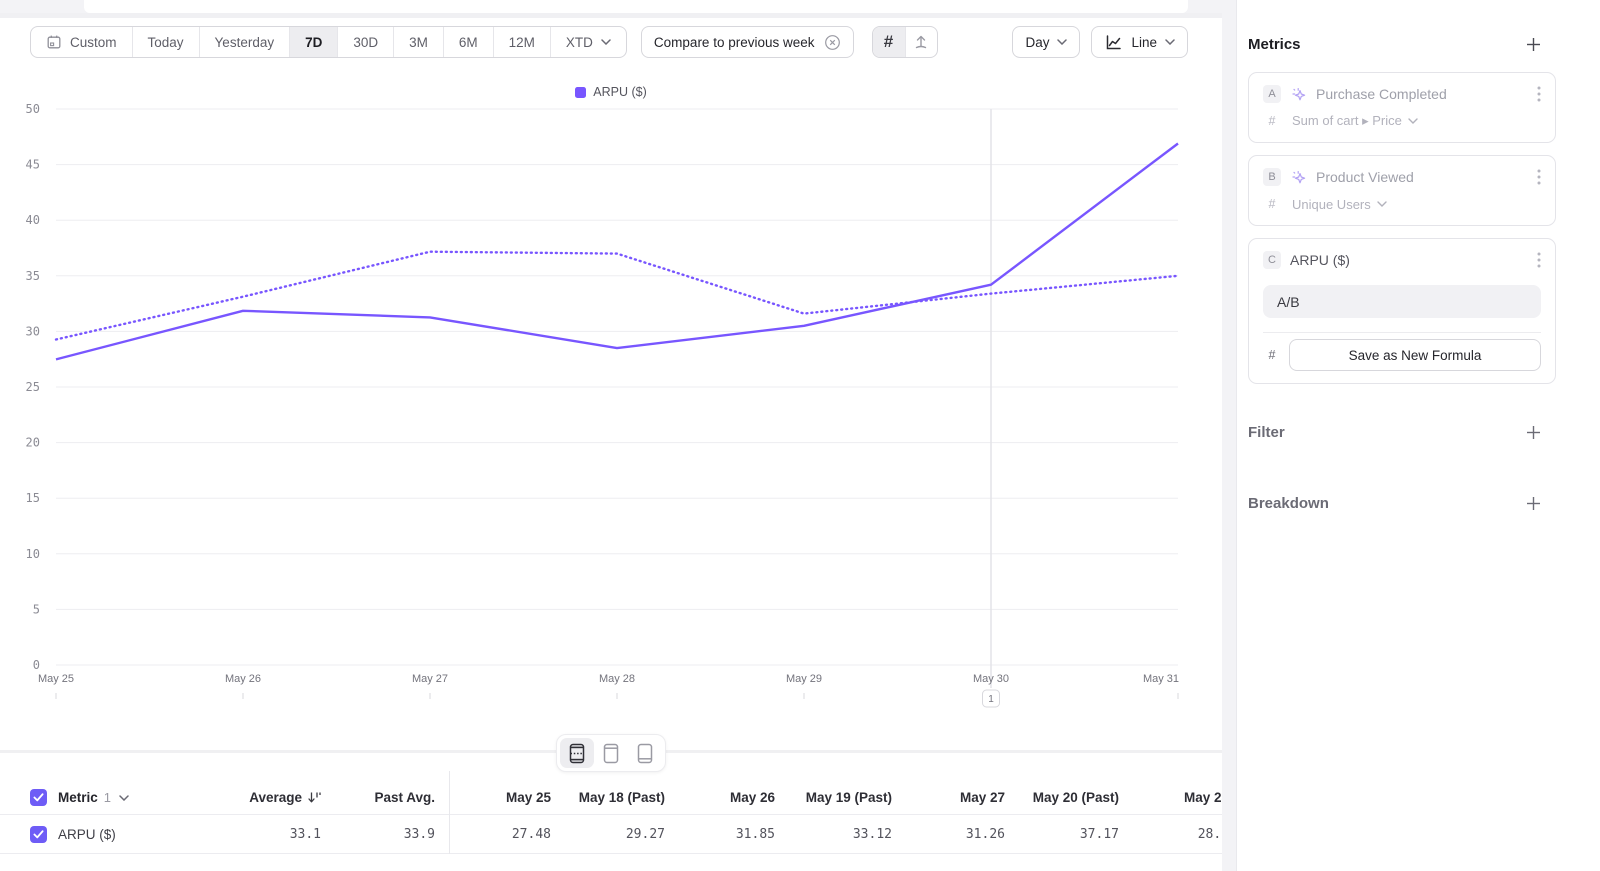  Describe the element at coordinates (56, 679) in the screenshot. I see `svg-text: May 25` at that location.